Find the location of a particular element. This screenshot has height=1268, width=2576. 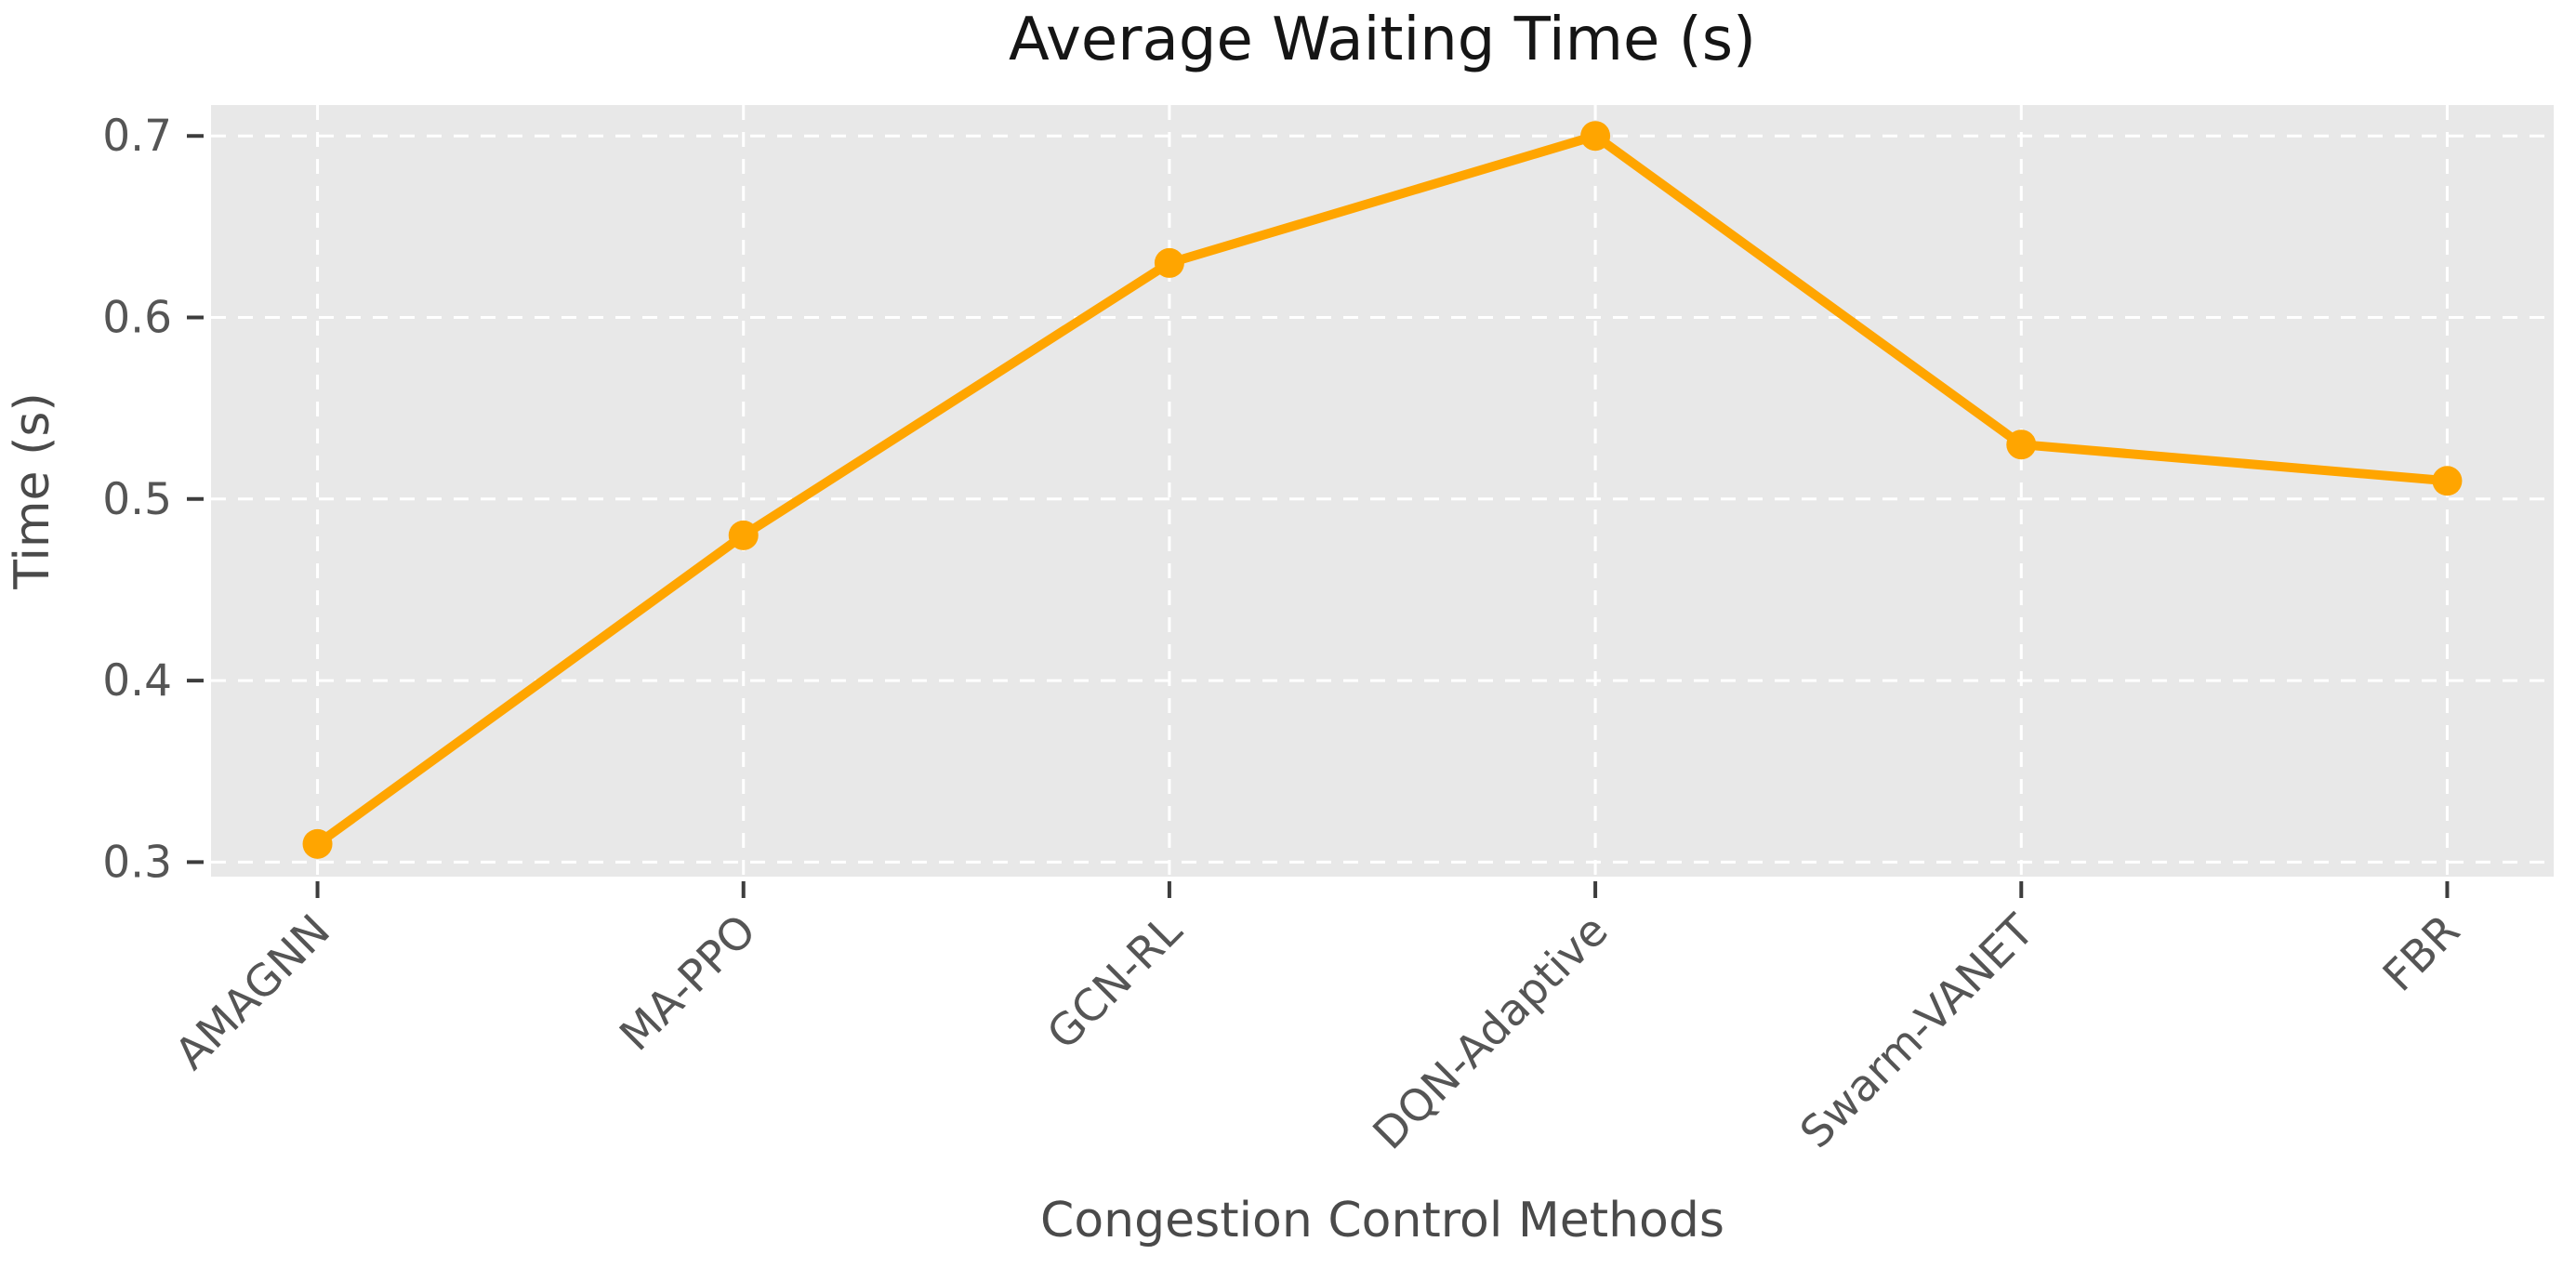

x-axis-label: Congestion Control Methods is located at coordinates (1382, 1220).